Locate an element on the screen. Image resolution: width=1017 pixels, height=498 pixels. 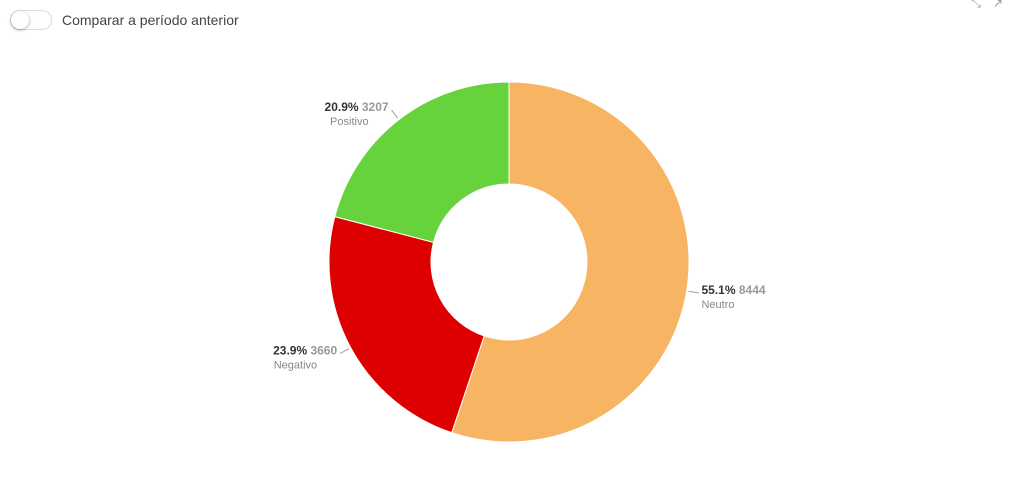
value-label: 3660 is located at coordinates (323, 350).